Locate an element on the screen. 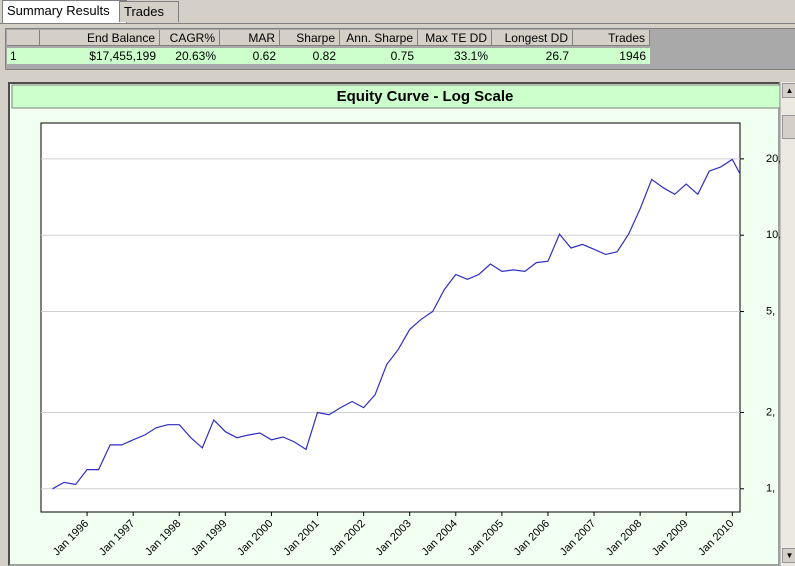 The height and width of the screenshot is (566, 795). header-cell: Max TE DD is located at coordinates (455, 38).